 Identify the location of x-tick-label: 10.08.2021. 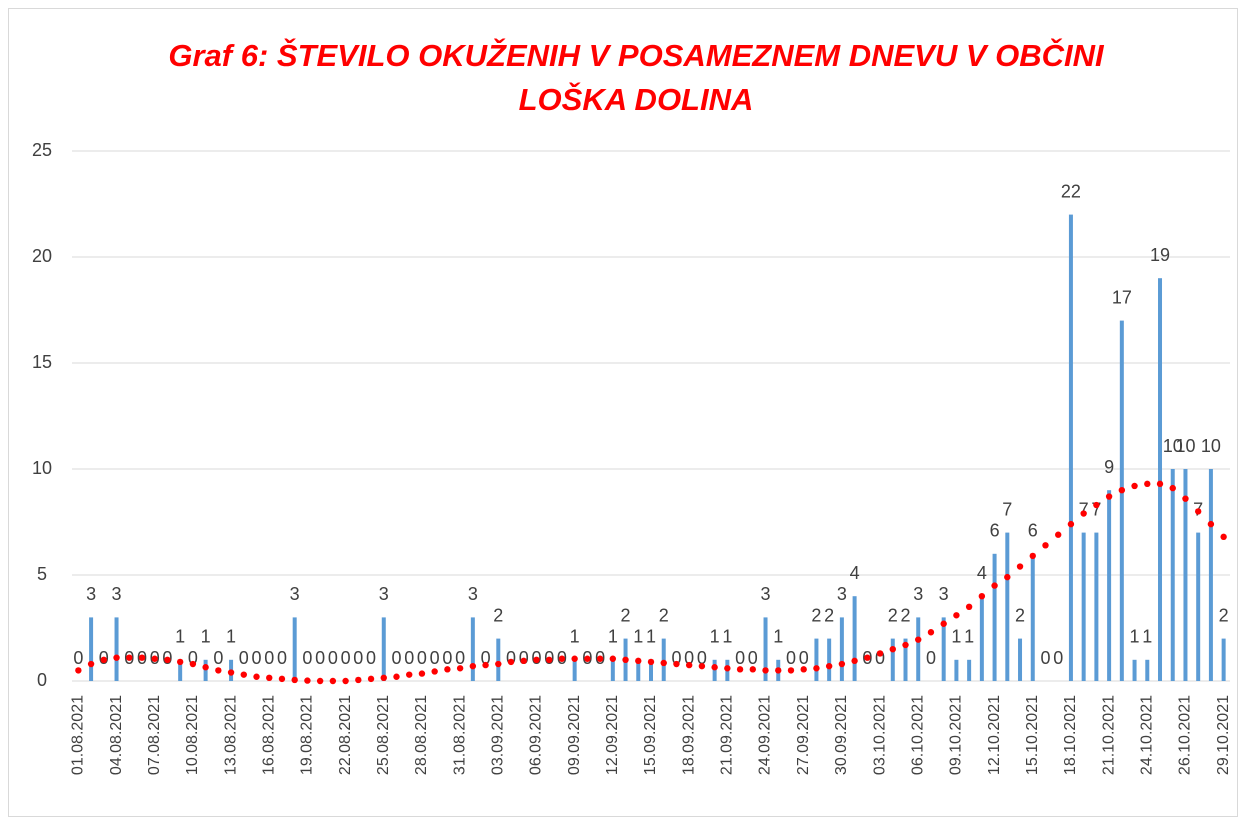
(192, 735).